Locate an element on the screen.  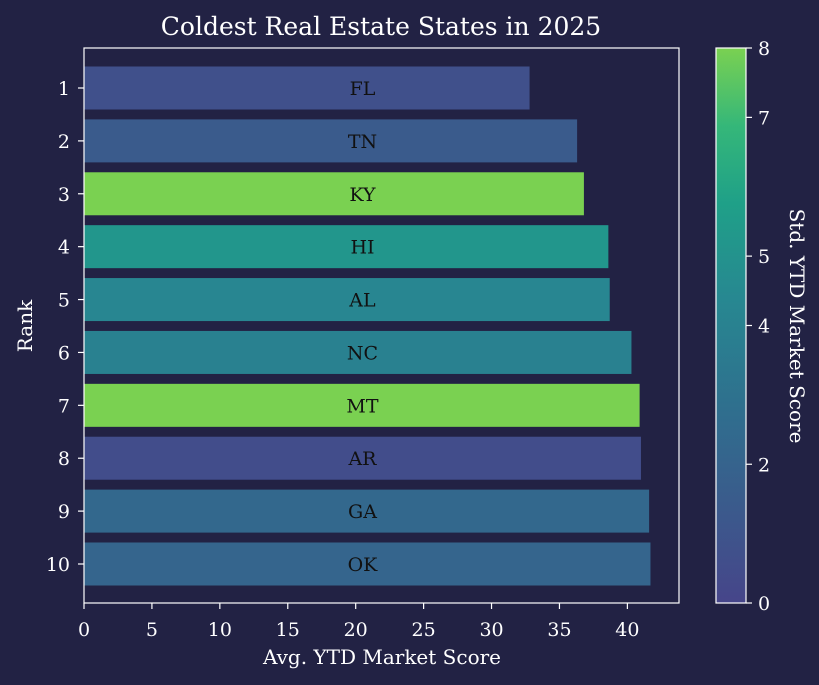
y-tick-label: 10 is located at coordinates (58, 565).